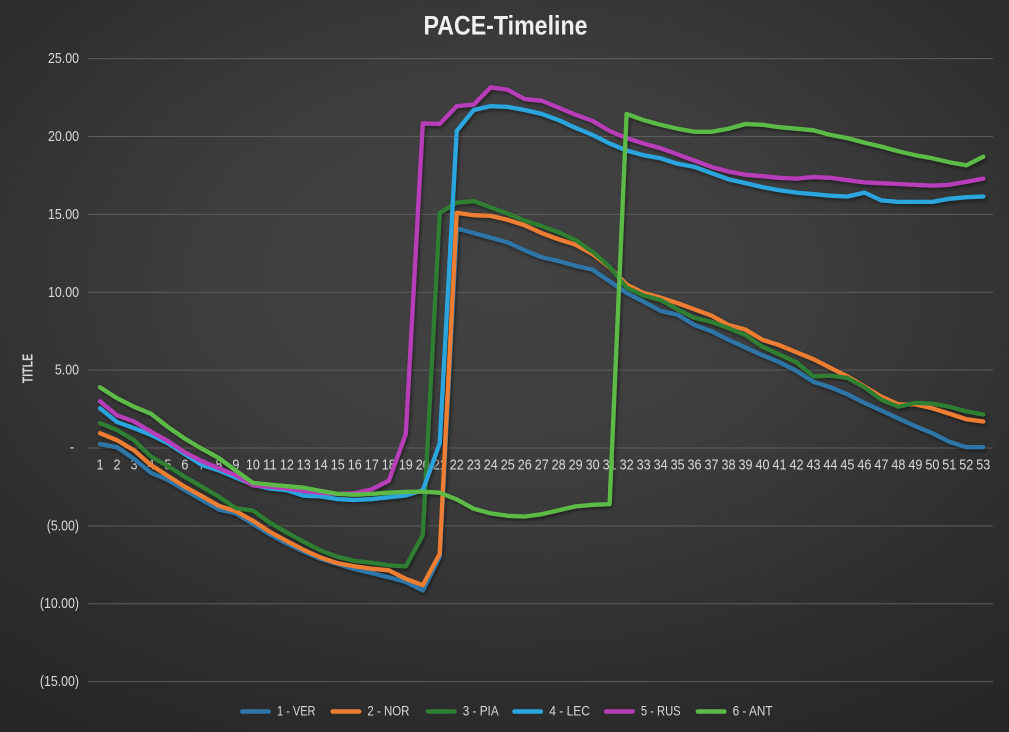  What do you see at coordinates (457, 465) in the screenshot?
I see `svg-text: 22` at bounding box center [457, 465].